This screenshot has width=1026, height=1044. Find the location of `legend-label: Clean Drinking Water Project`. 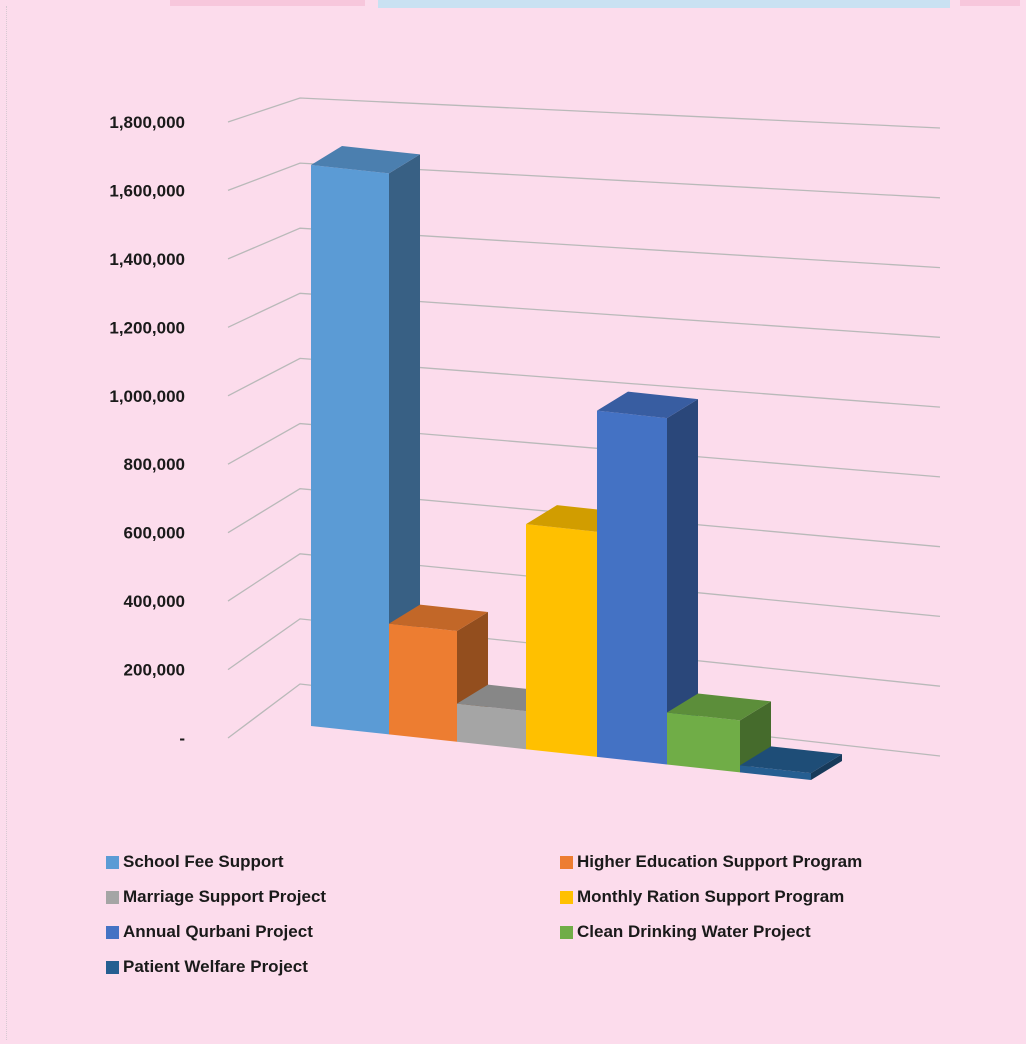

legend-label: Clean Drinking Water Project is located at coordinates (694, 931).